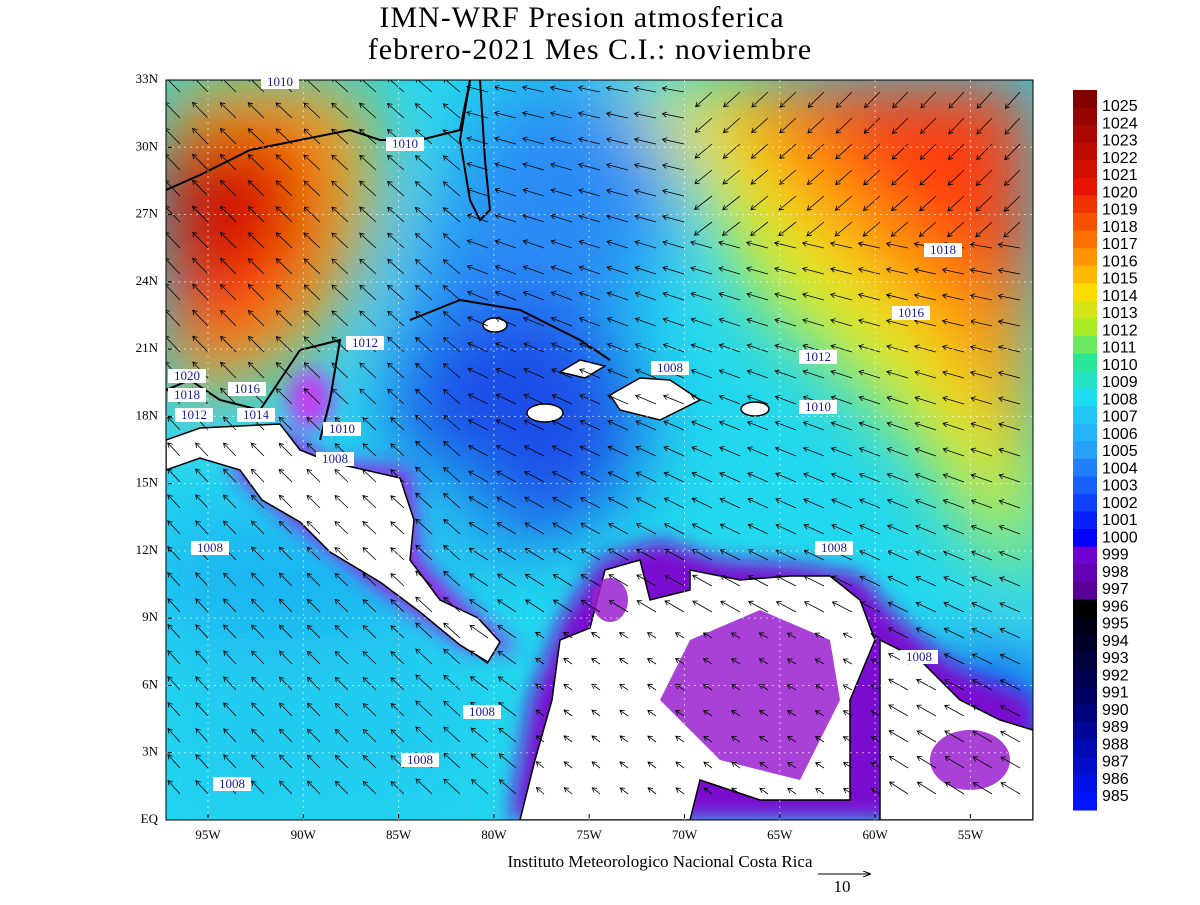 The height and width of the screenshot is (905, 1200). Describe the element at coordinates (1115, 710) in the screenshot. I see `colorbar-label: 990` at that location.